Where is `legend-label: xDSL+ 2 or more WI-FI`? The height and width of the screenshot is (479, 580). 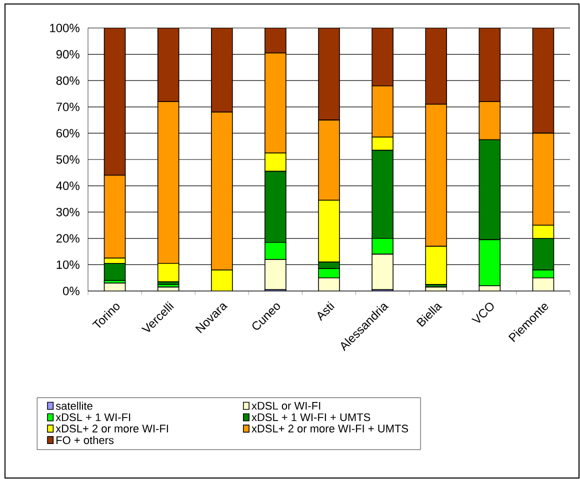 legend-label: xDSL+ 2 or more WI-FI is located at coordinates (112, 428).